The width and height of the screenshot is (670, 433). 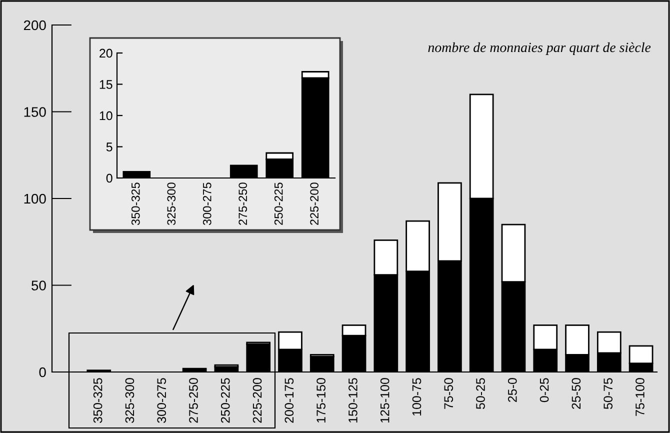 What do you see at coordinates (544, 390) in the screenshot?
I see `x-tick-label: 0-25` at bounding box center [544, 390].